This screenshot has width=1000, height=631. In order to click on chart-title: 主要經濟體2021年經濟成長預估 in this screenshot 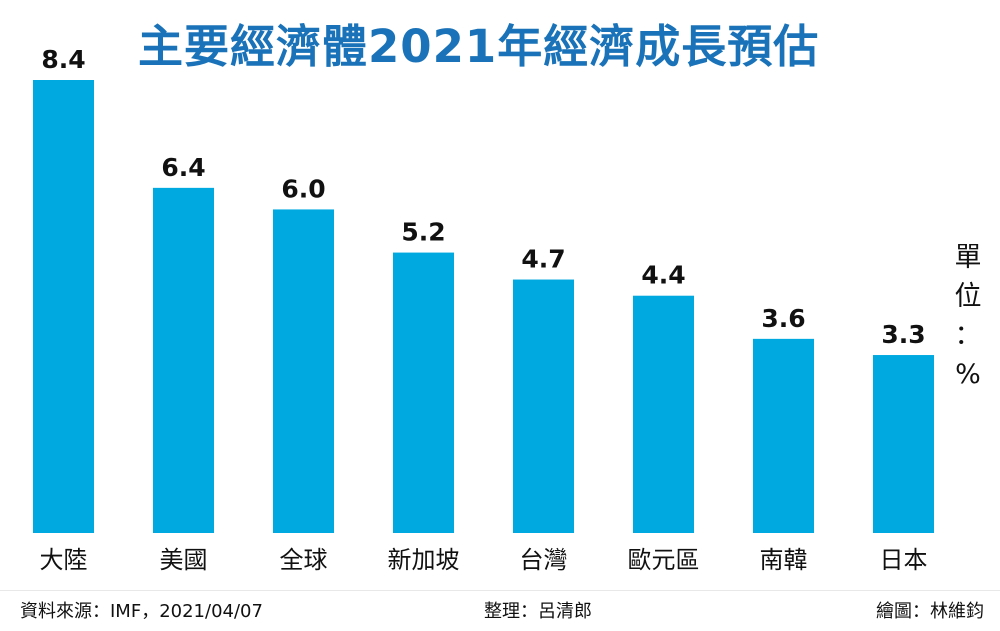, I will do `click(479, 46)`.